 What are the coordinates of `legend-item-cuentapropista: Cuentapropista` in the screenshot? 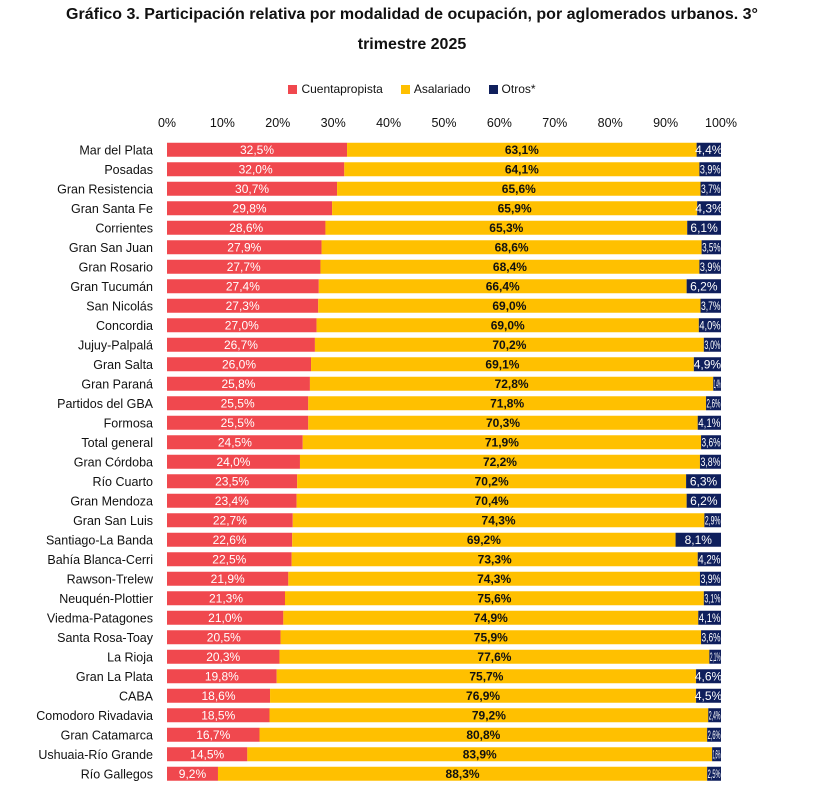 It's located at (335, 89).